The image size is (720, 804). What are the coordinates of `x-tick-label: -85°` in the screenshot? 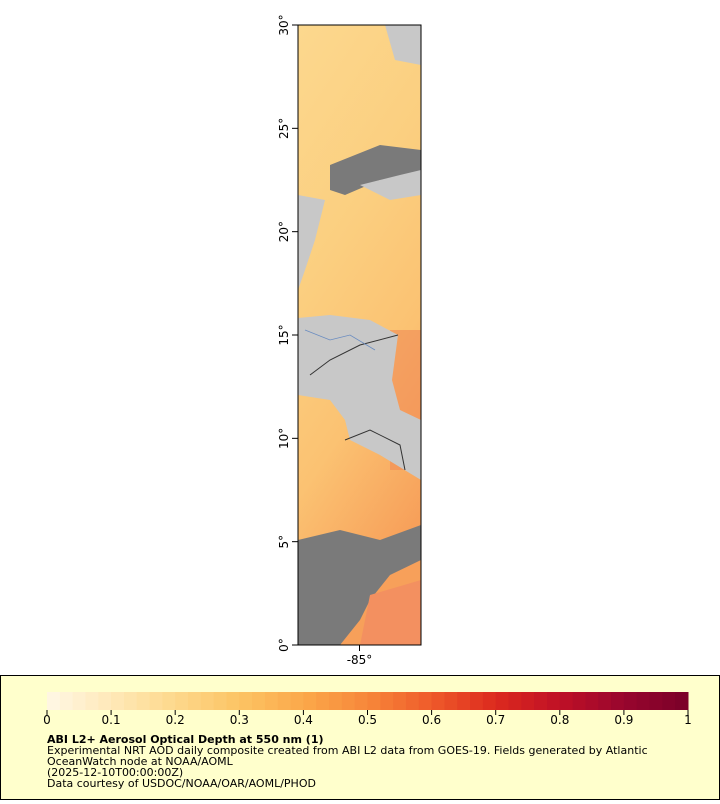 It's located at (360, 660).